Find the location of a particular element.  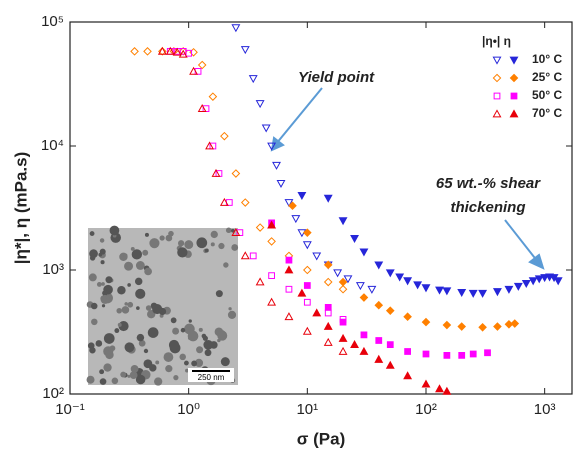

annotation: 65 wt.-% shear is located at coordinates (488, 183).